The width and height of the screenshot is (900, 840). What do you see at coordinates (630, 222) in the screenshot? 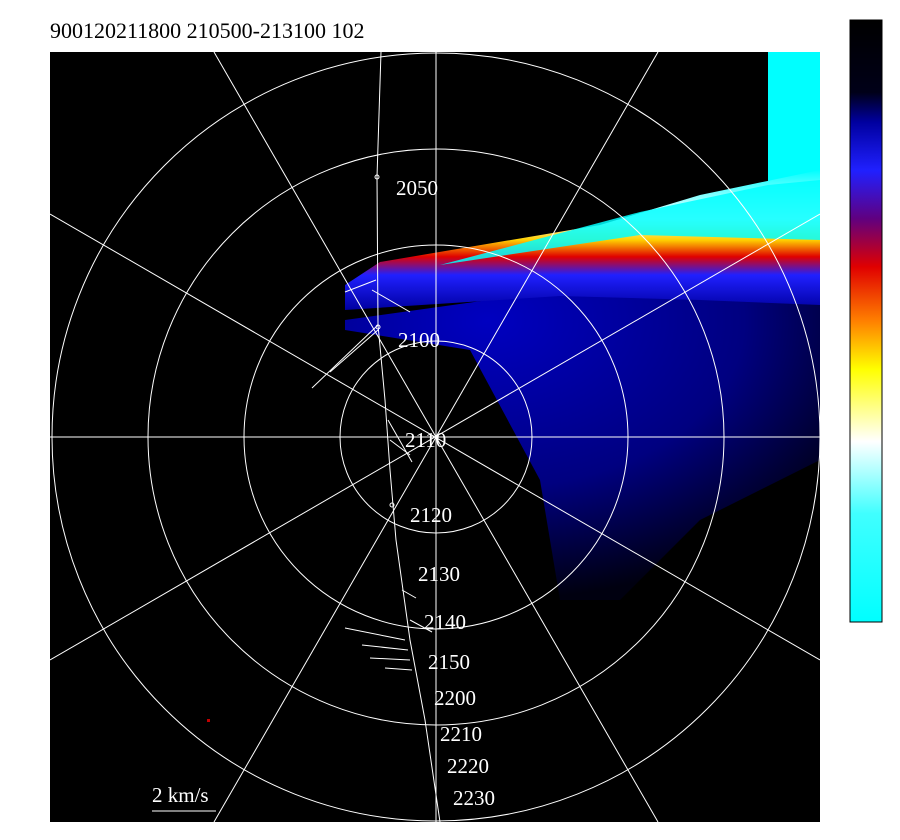
I see `echo-cyan-wedge` at bounding box center [630, 222].